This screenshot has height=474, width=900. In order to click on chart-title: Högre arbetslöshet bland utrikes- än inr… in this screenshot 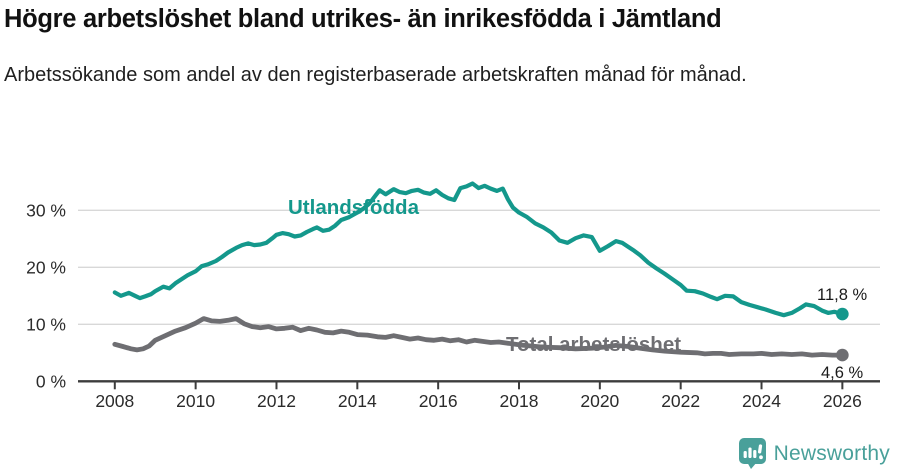, I will do `click(363, 19)`.